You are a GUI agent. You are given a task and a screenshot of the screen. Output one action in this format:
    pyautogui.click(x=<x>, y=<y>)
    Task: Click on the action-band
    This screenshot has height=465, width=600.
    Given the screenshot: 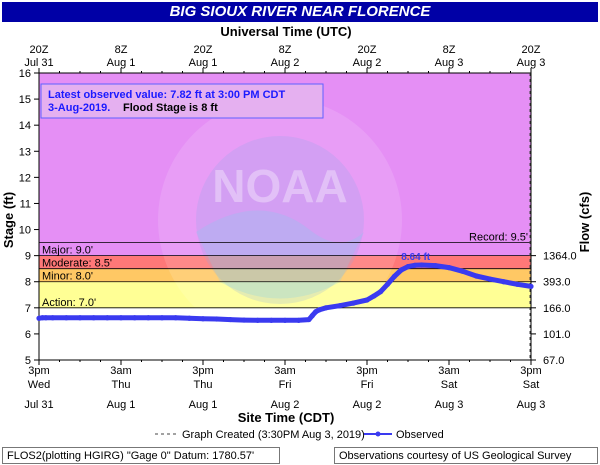 What is the action you would take?
    pyautogui.click(x=285, y=294)
    